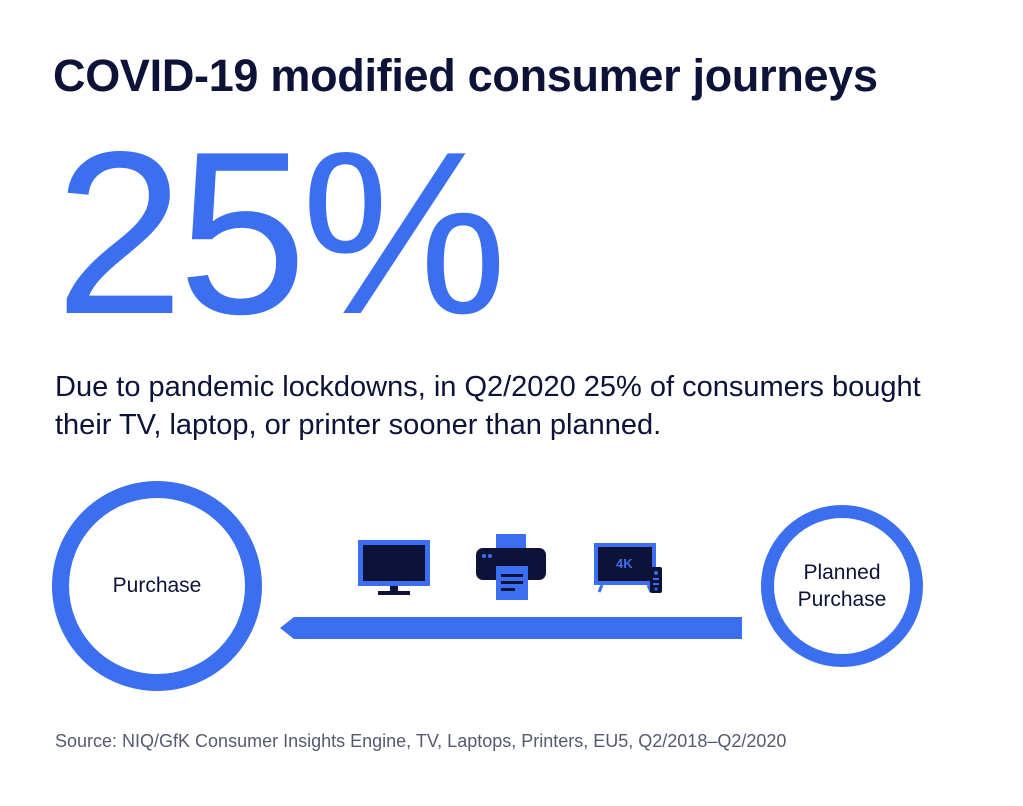 Image resolution: width=1023 pixels, height=806 pixels. I want to click on tv-4k-badge: 4K, so click(624, 563).